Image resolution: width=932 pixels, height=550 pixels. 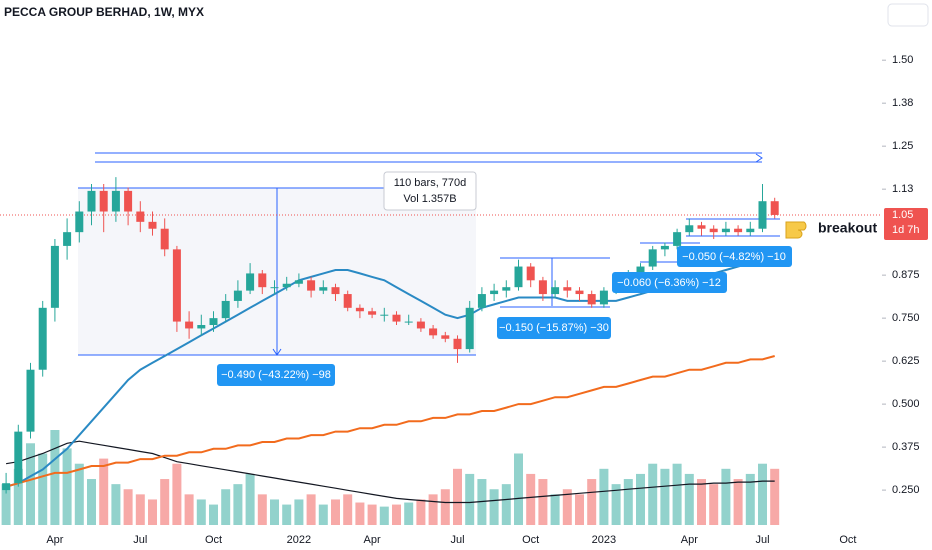 I want to click on countdown: 1d 7h, so click(x=906, y=230).